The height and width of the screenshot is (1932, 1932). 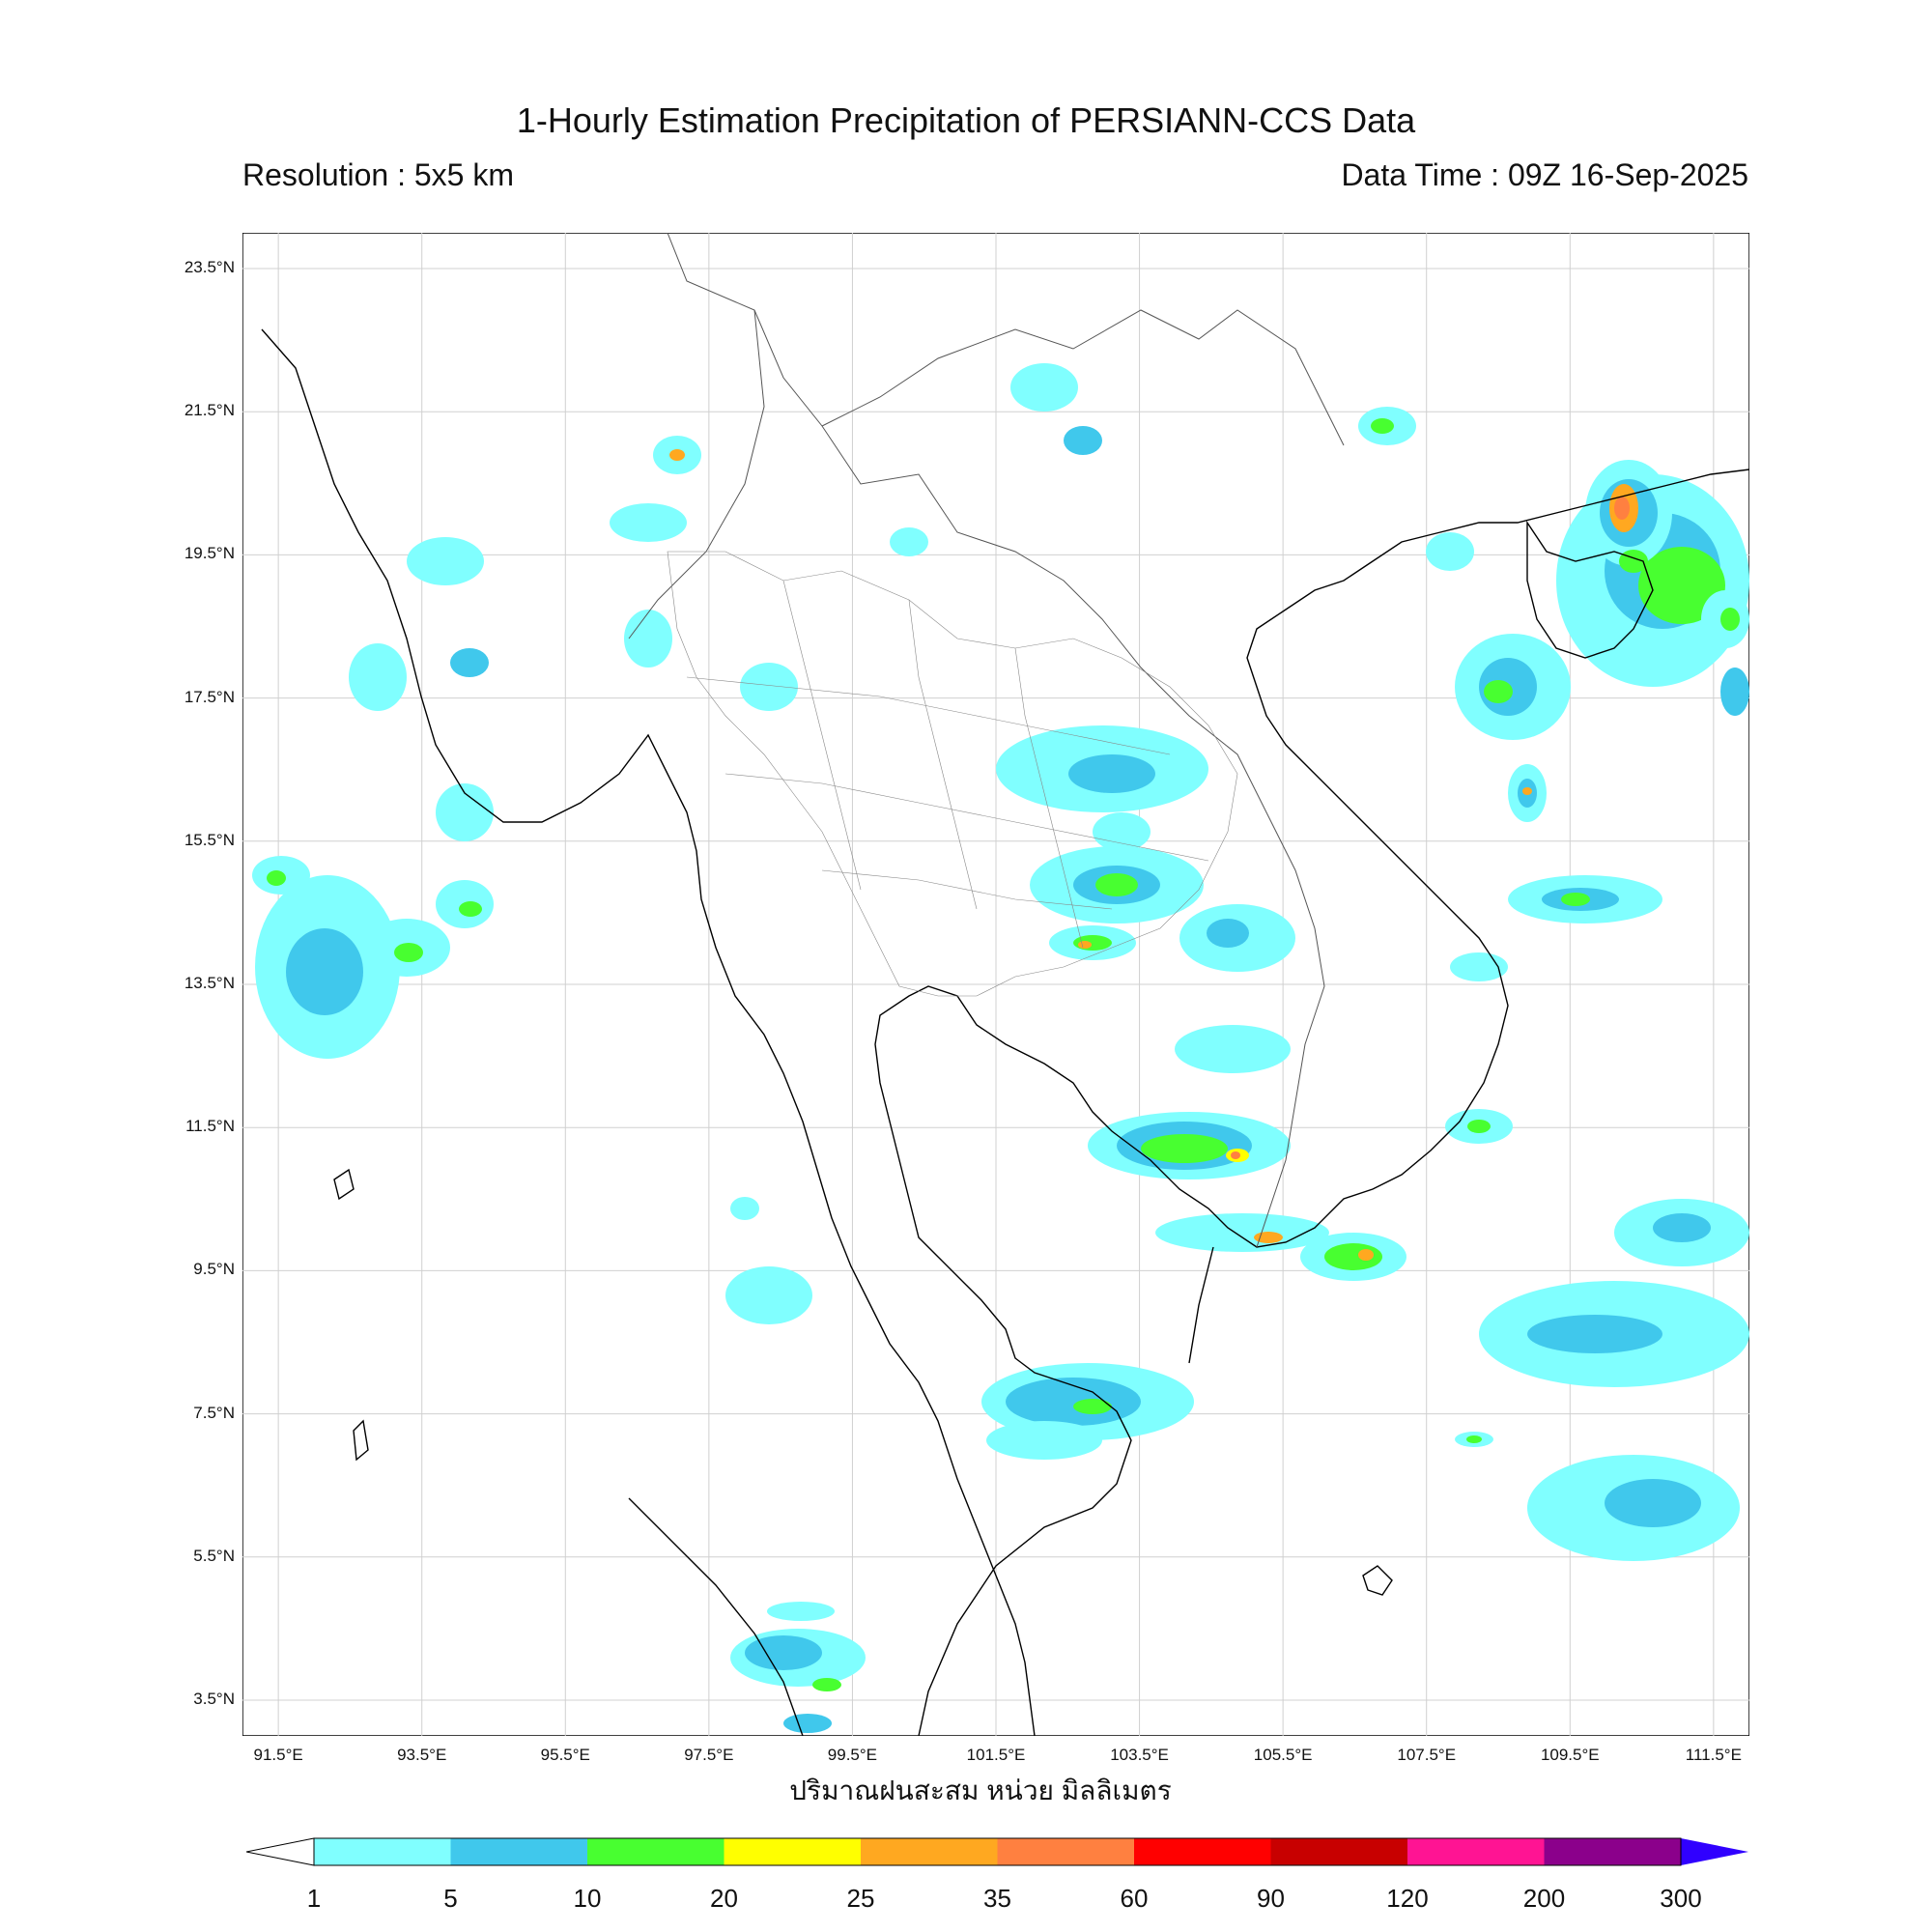 What do you see at coordinates (587, 1898) in the screenshot?
I see `colorbar-tick-label: 10` at bounding box center [587, 1898].